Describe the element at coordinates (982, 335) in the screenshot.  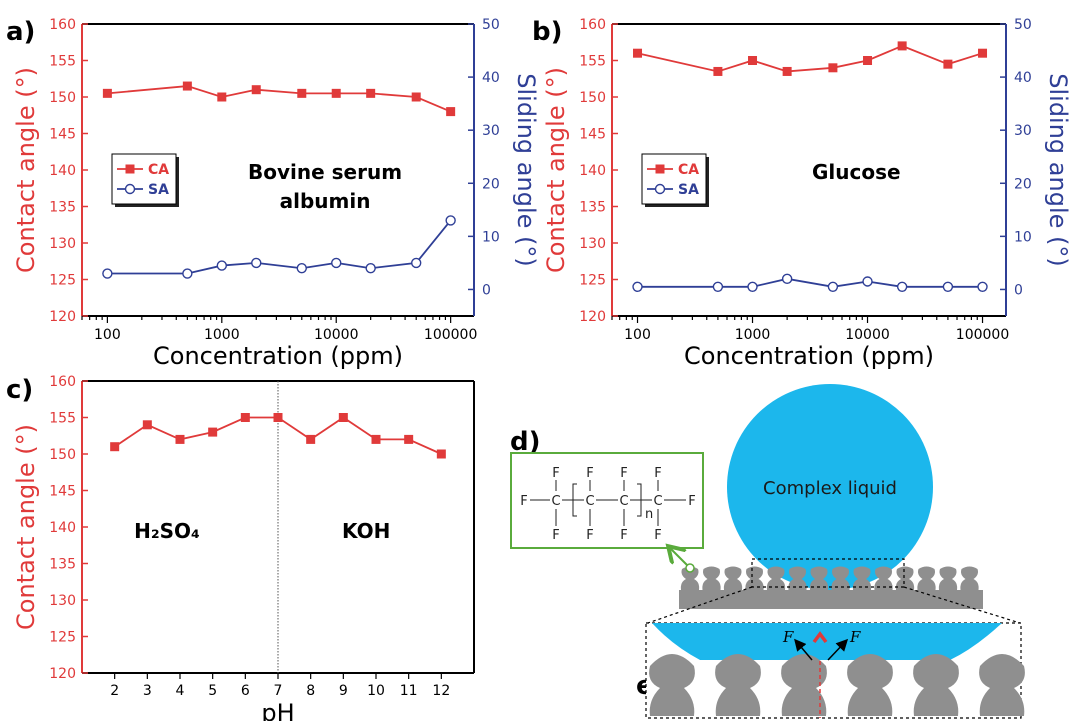
I see `x-tick-label: 100000` at that location.